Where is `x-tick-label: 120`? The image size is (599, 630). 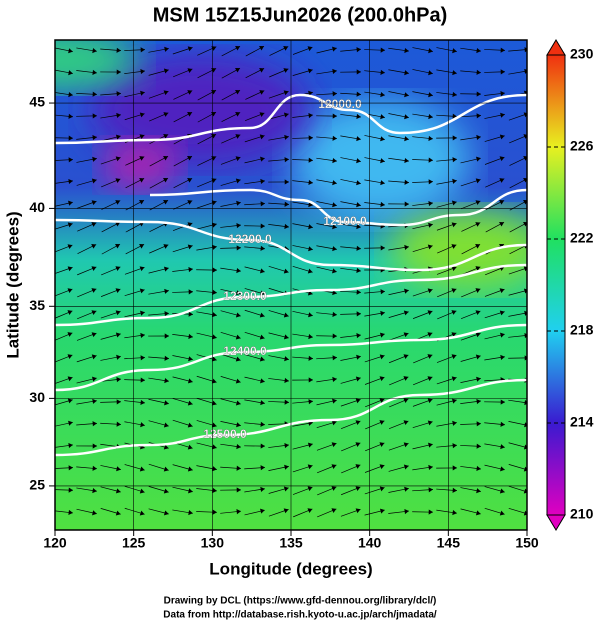
x-tick-label: 120 is located at coordinates (55, 543).